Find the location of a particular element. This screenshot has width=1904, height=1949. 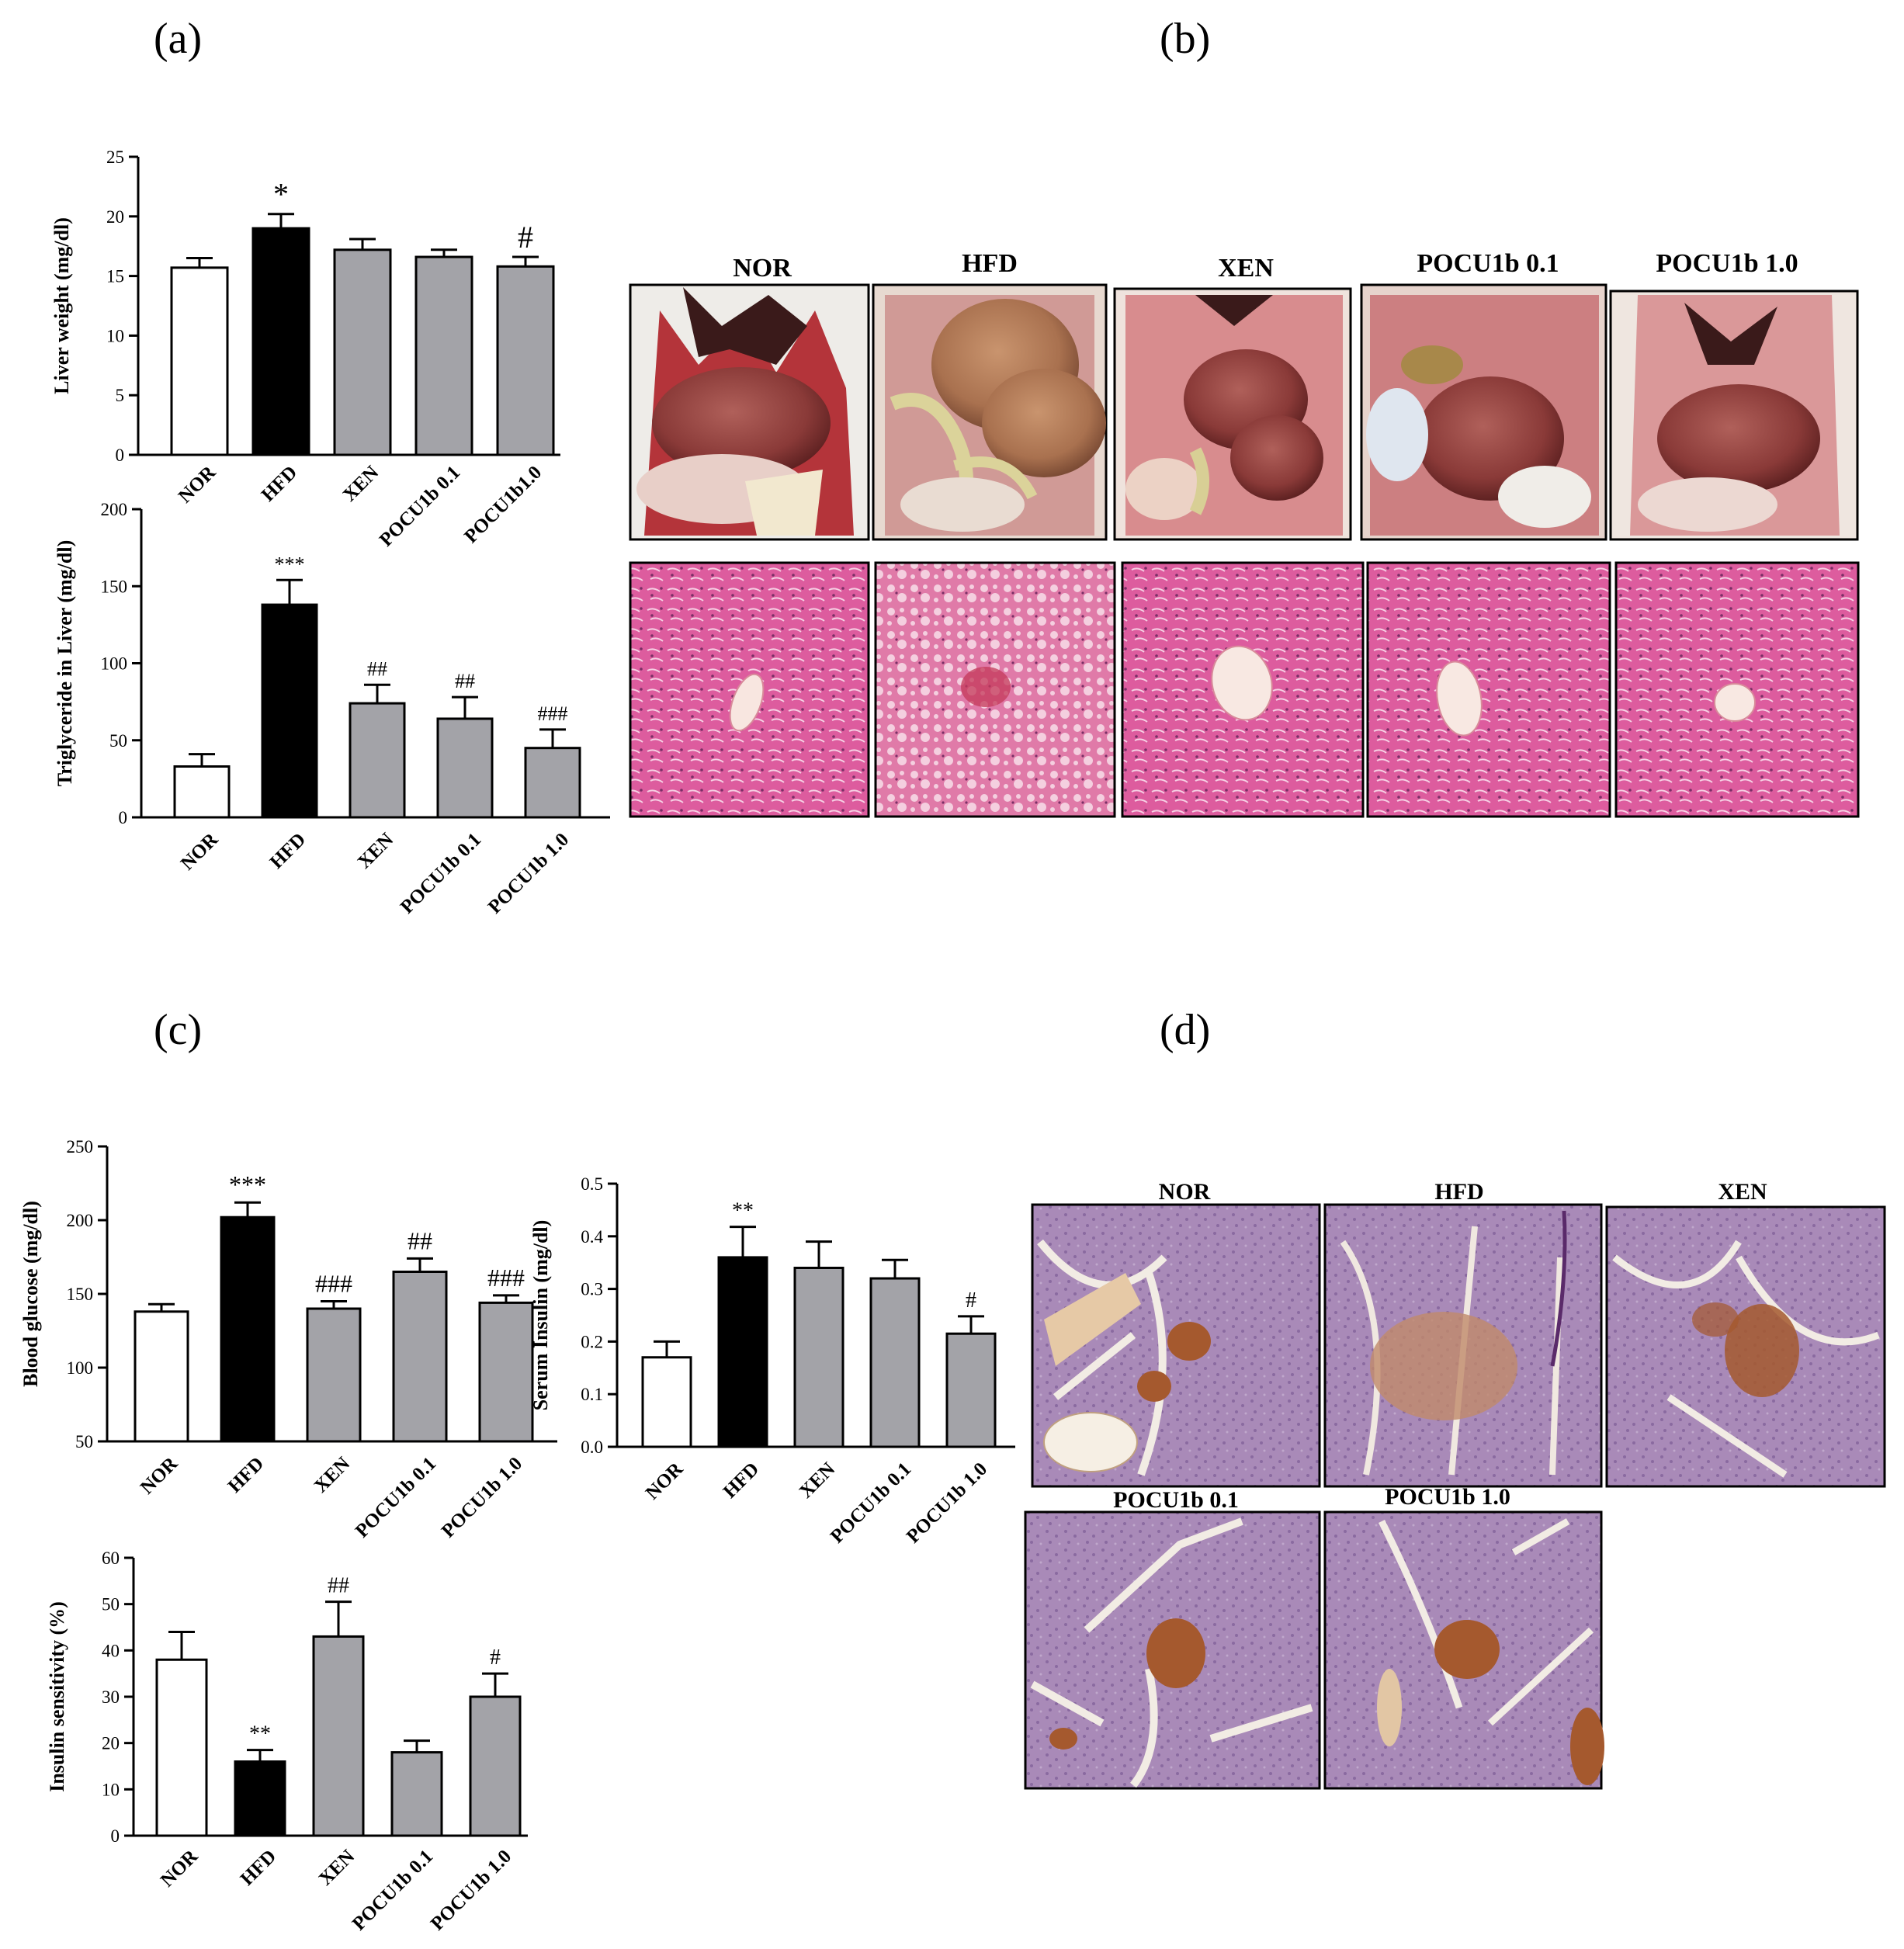

ihc-label-hfd: HFD is located at coordinates (1459, 1192).